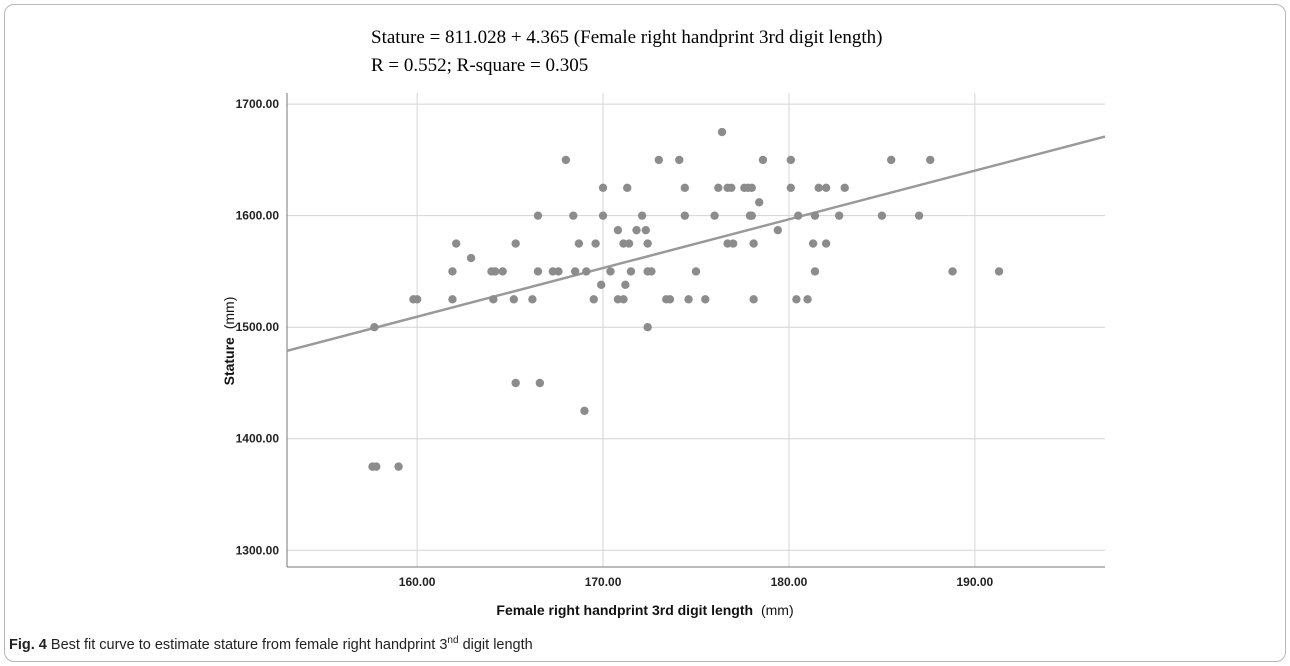 This screenshot has width=1290, height=666. I want to click on y-axis-title: Stature (mm), so click(229, 341).